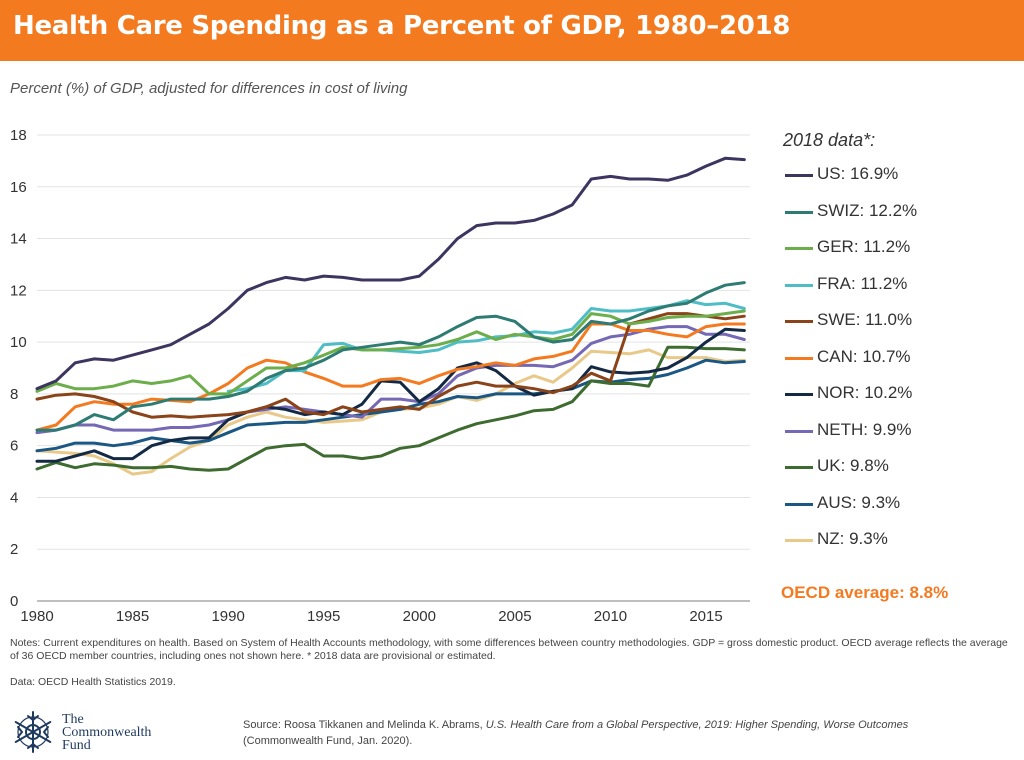 This screenshot has height=760, width=1024. Describe the element at coordinates (895, 468) in the screenshot. I see `legend-item: UK: 9.8%` at that location.